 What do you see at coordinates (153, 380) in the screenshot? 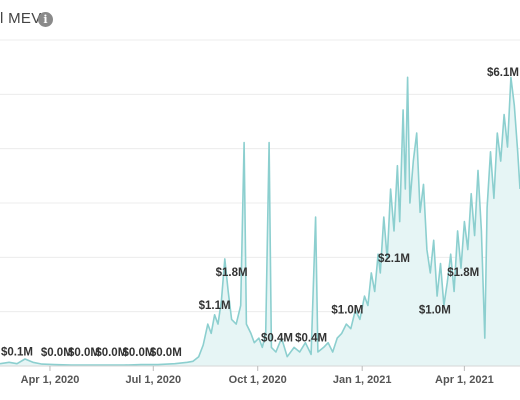
I see `x-tick-label: Jul 1, 2020` at bounding box center [153, 380].